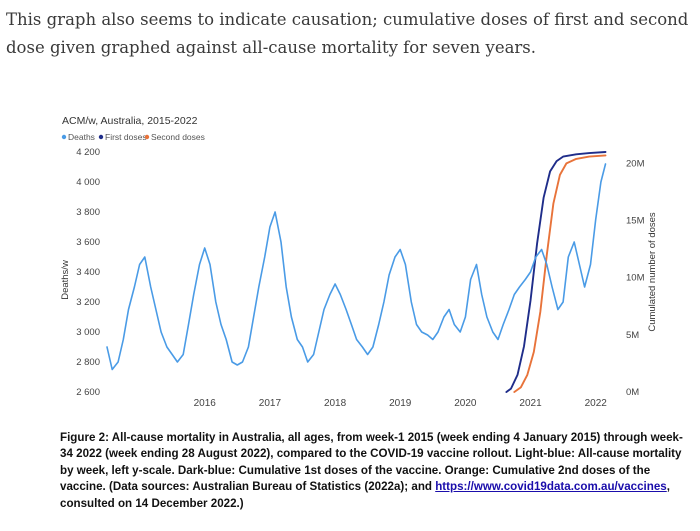 The width and height of the screenshot is (700, 531). I want to click on y-tick-label: 3 200, so click(88, 302).